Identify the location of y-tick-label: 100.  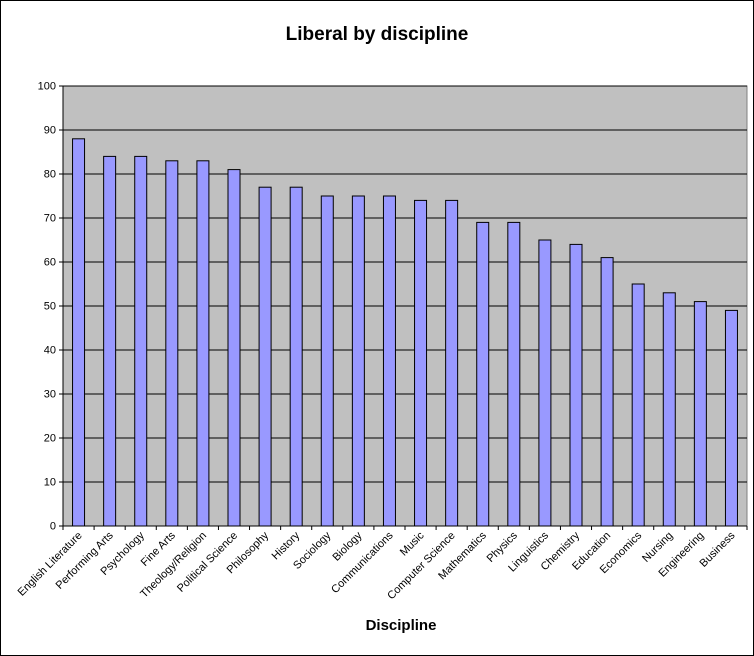
(47, 87).